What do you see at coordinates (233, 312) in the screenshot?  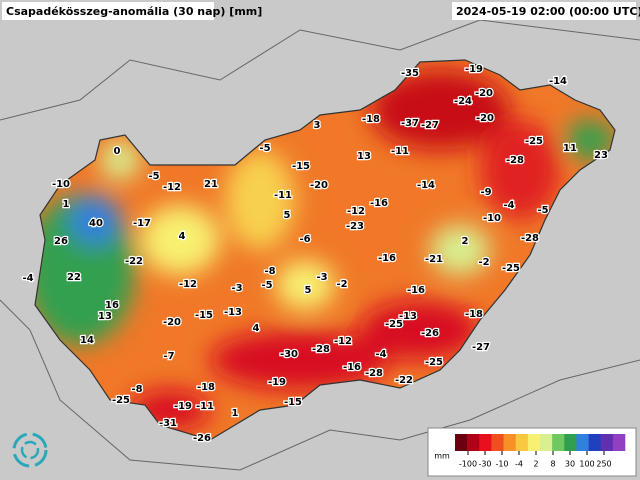 I see `station-value: -13` at bounding box center [233, 312].